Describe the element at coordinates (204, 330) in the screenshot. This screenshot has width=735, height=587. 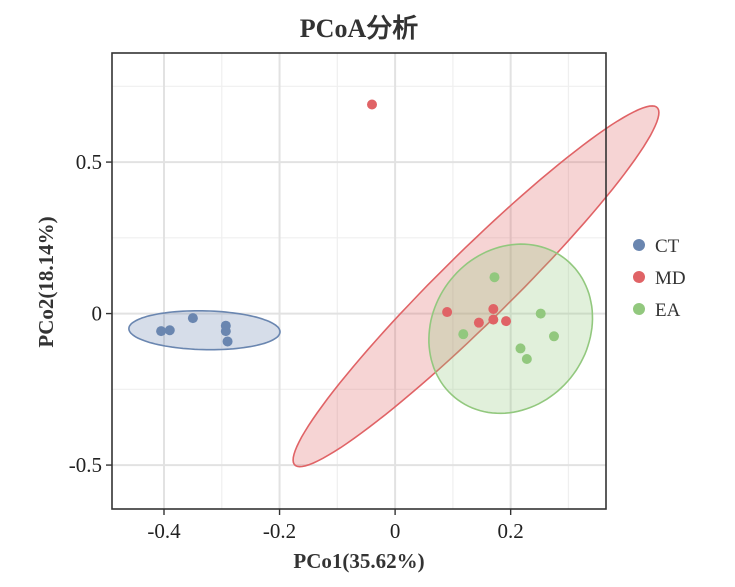
I see `ellipse-ct` at that location.